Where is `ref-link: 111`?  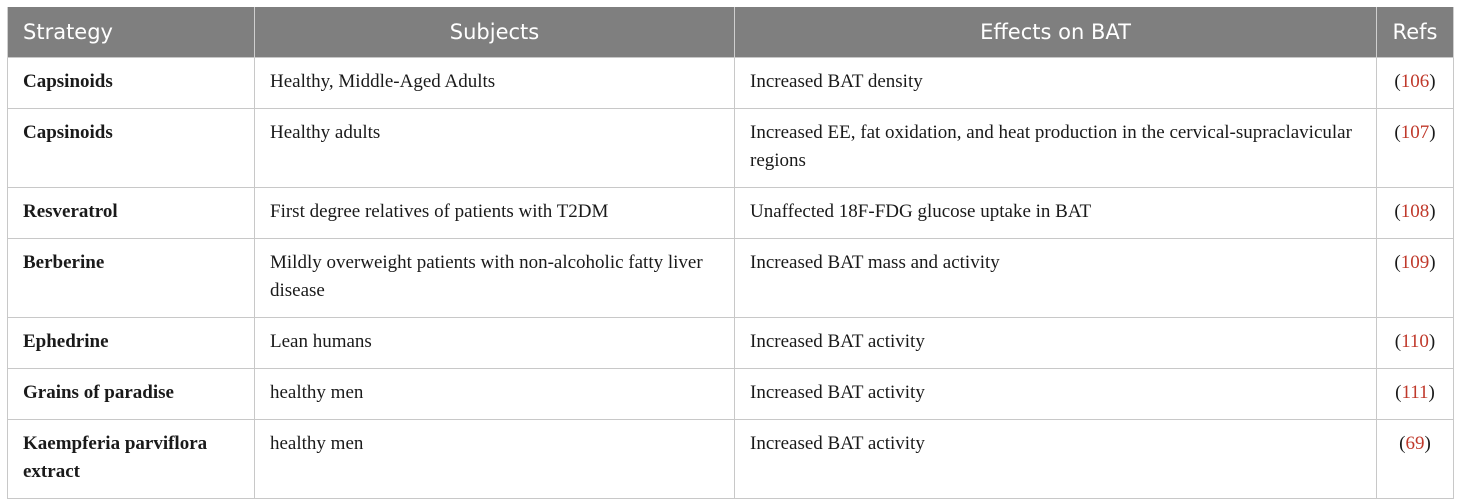
ref-link: 111 is located at coordinates (1415, 392).